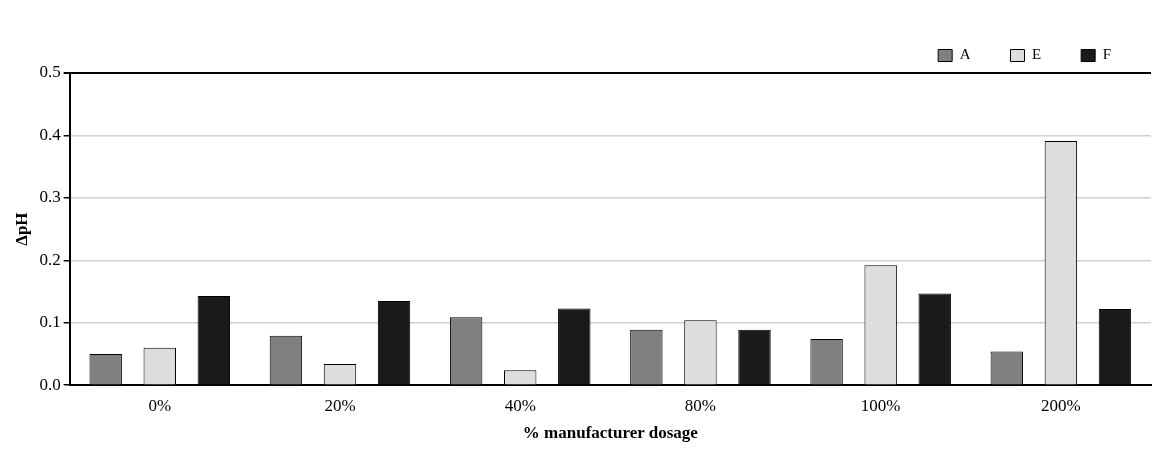 The width and height of the screenshot is (1169, 456). Describe the element at coordinates (700, 405) in the screenshot. I see `x-tick-label: 80%` at that location.